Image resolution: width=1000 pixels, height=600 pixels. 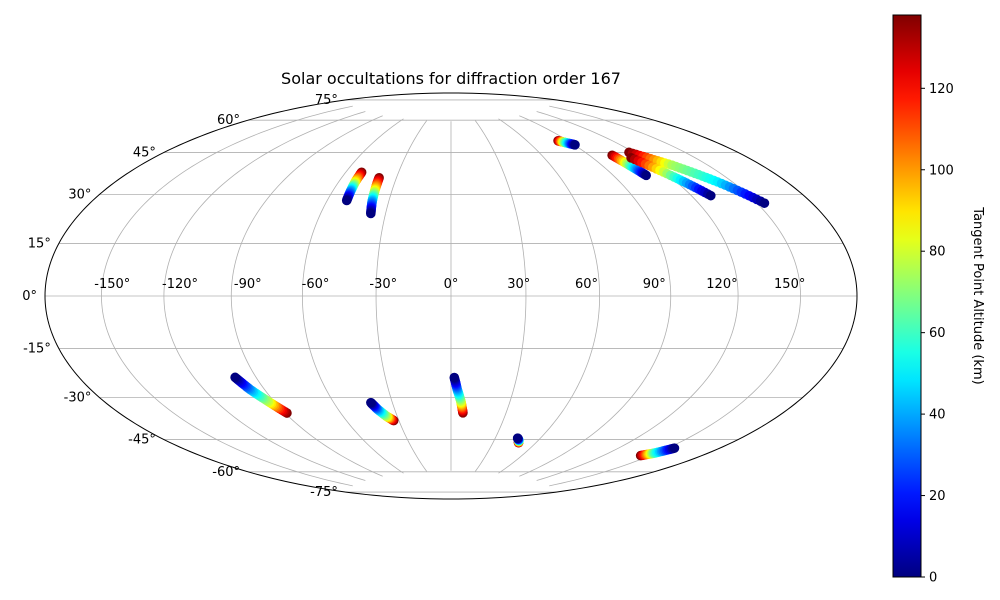 What do you see at coordinates (29, 296) in the screenshot?
I see `latitude-tick-label: 0°` at bounding box center [29, 296].